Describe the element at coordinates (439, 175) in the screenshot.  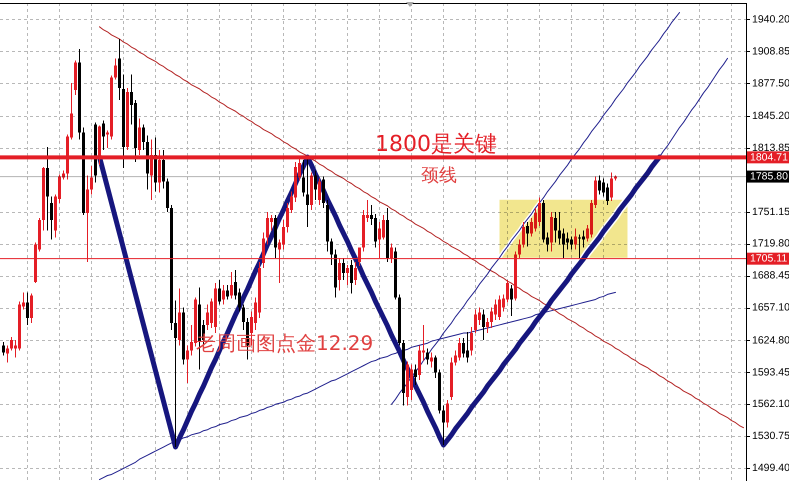
I see `annotation: 颈线` at that location.